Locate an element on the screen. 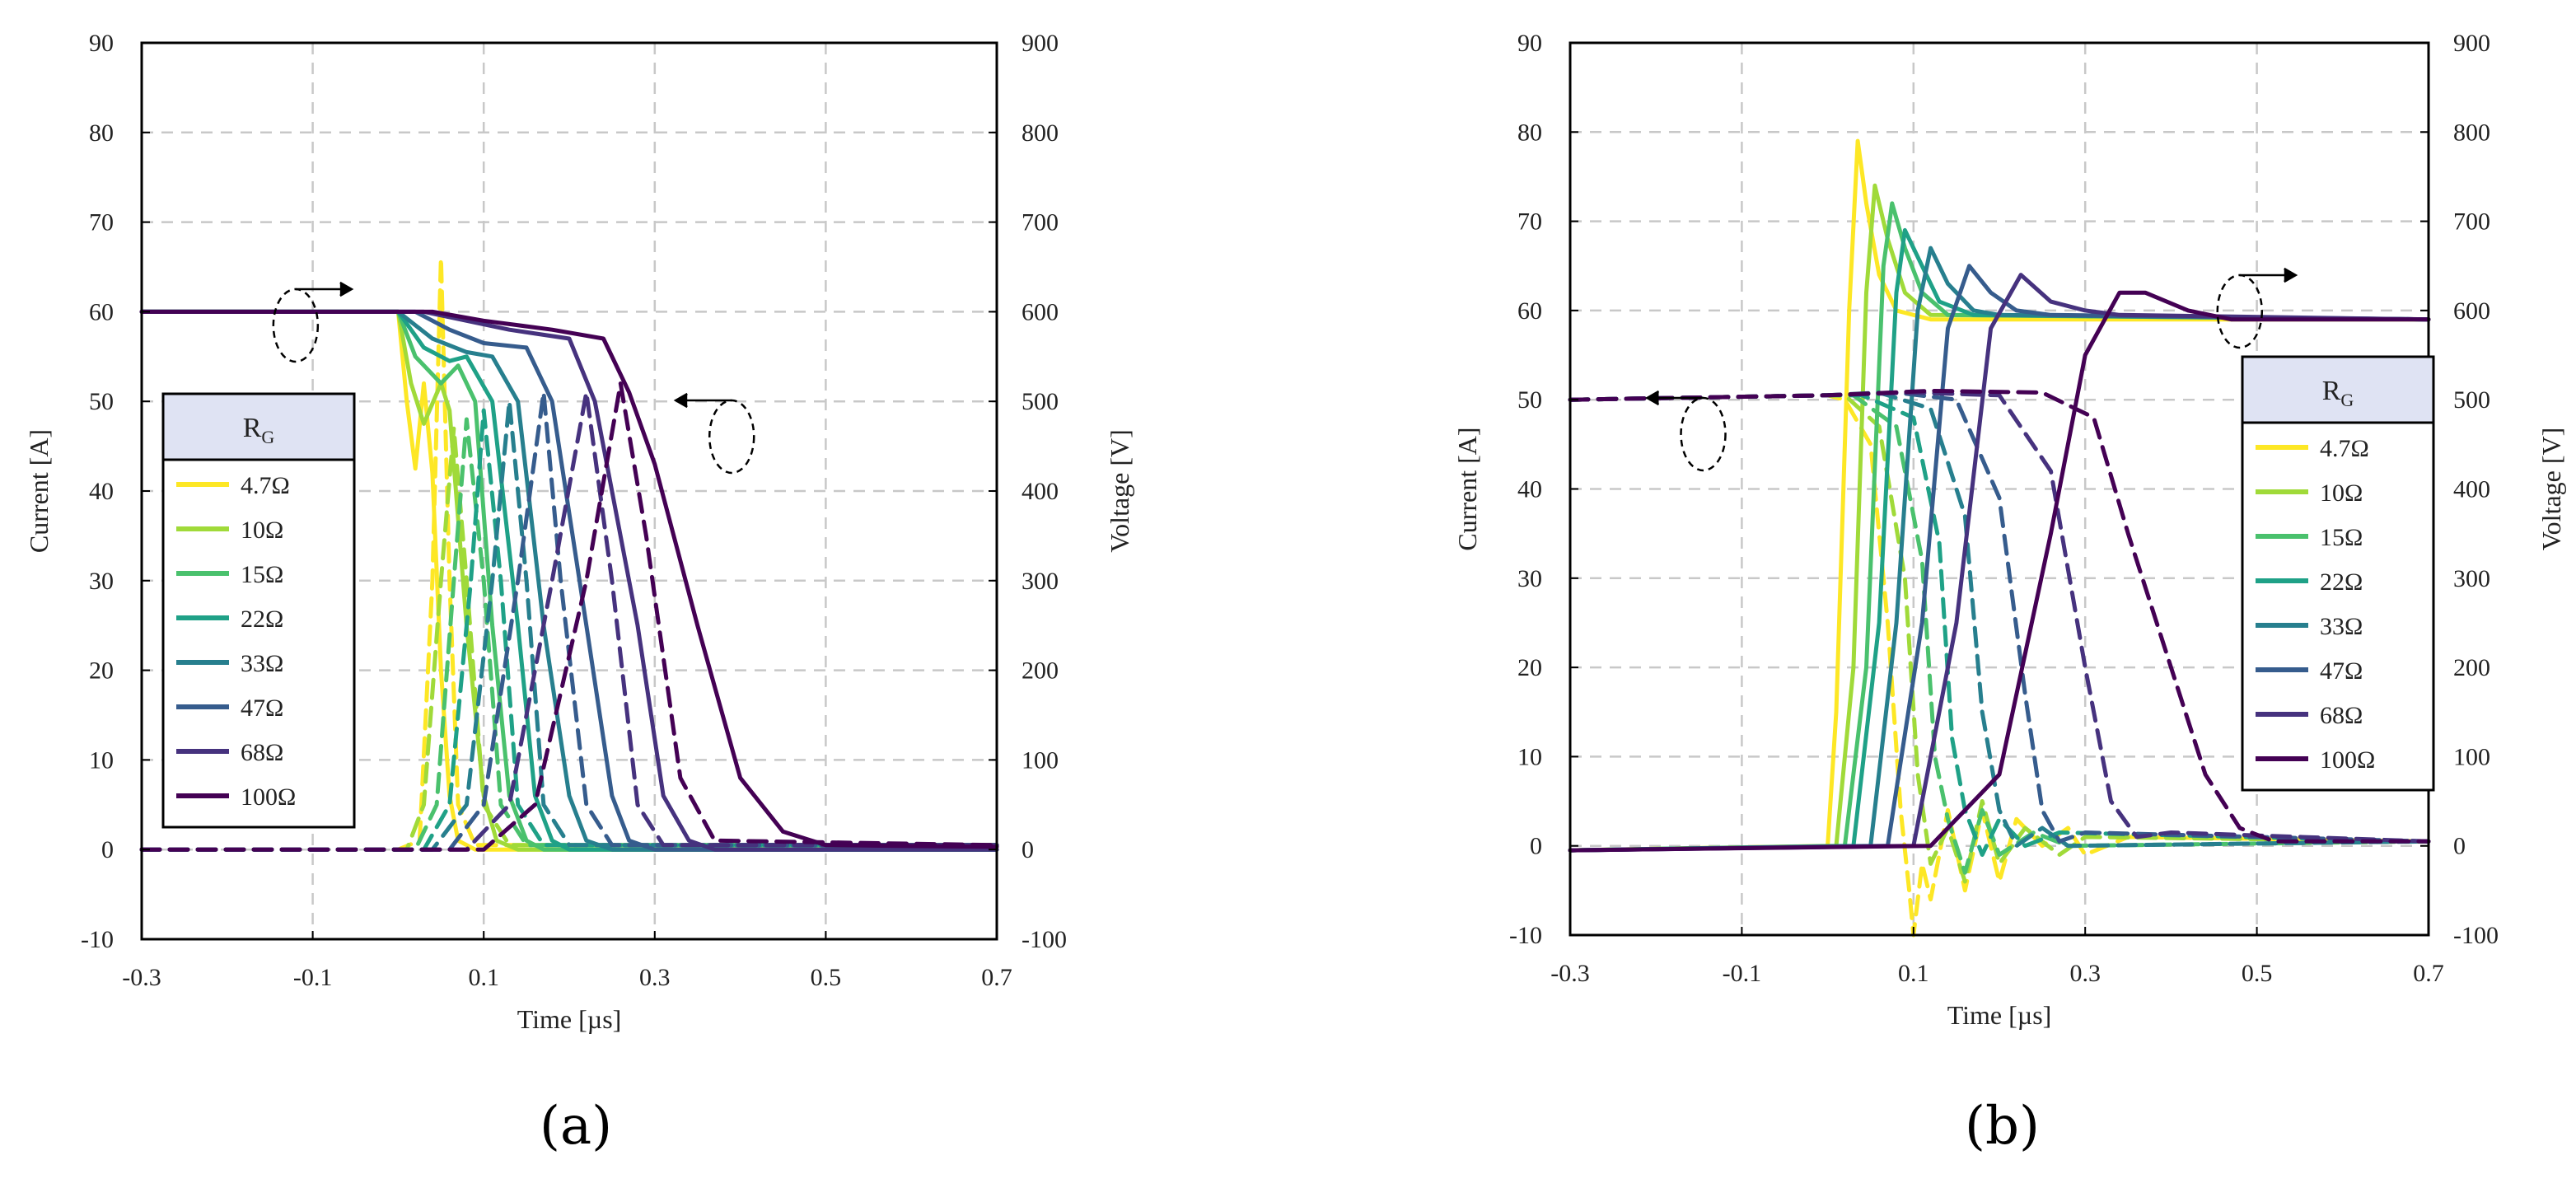 This screenshot has height=1188, width=2576. legend-label-33ohm: 33Ω is located at coordinates (262, 664).